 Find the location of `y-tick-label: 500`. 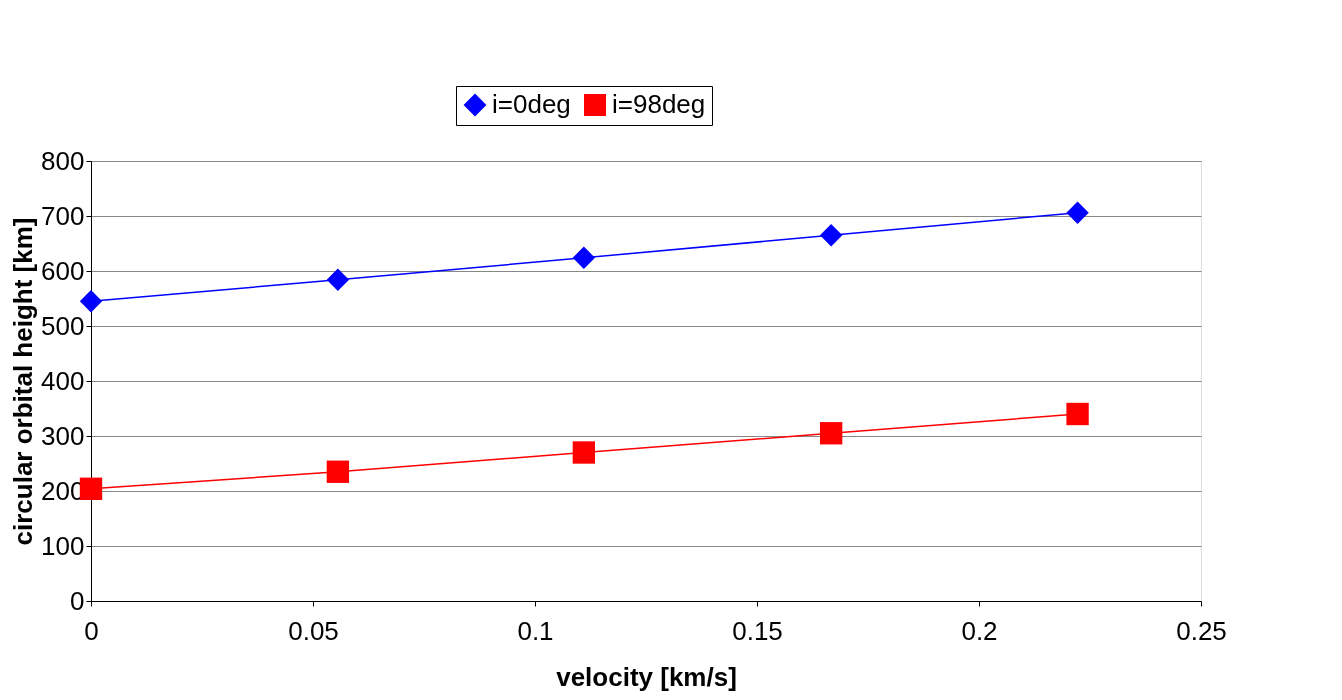

y-tick-label: 500 is located at coordinates (63, 325).